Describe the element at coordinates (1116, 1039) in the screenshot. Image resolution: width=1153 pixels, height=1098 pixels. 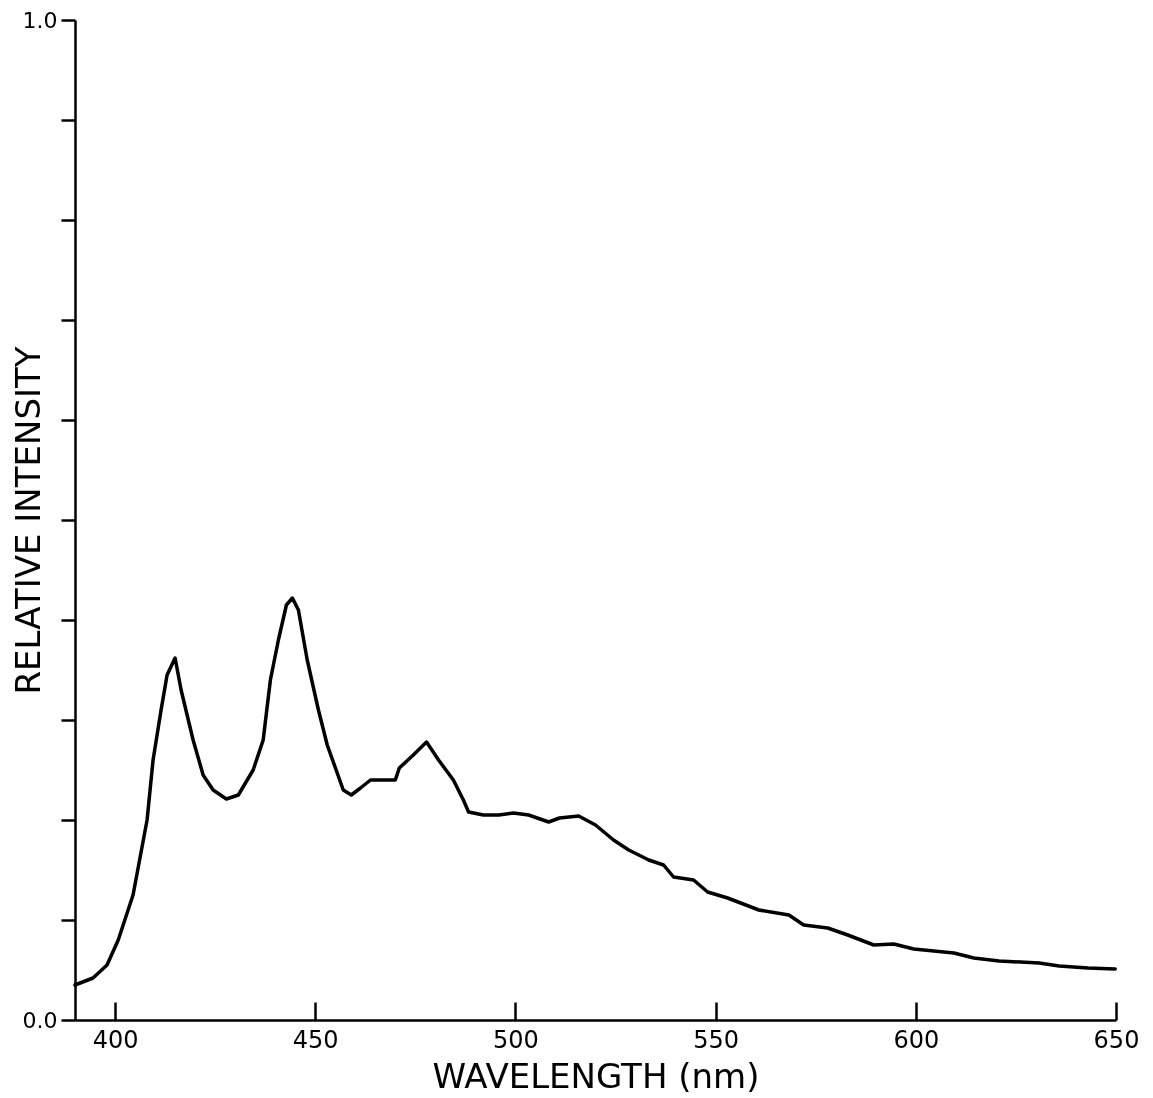
I see `x-tick-label: 650` at that location.